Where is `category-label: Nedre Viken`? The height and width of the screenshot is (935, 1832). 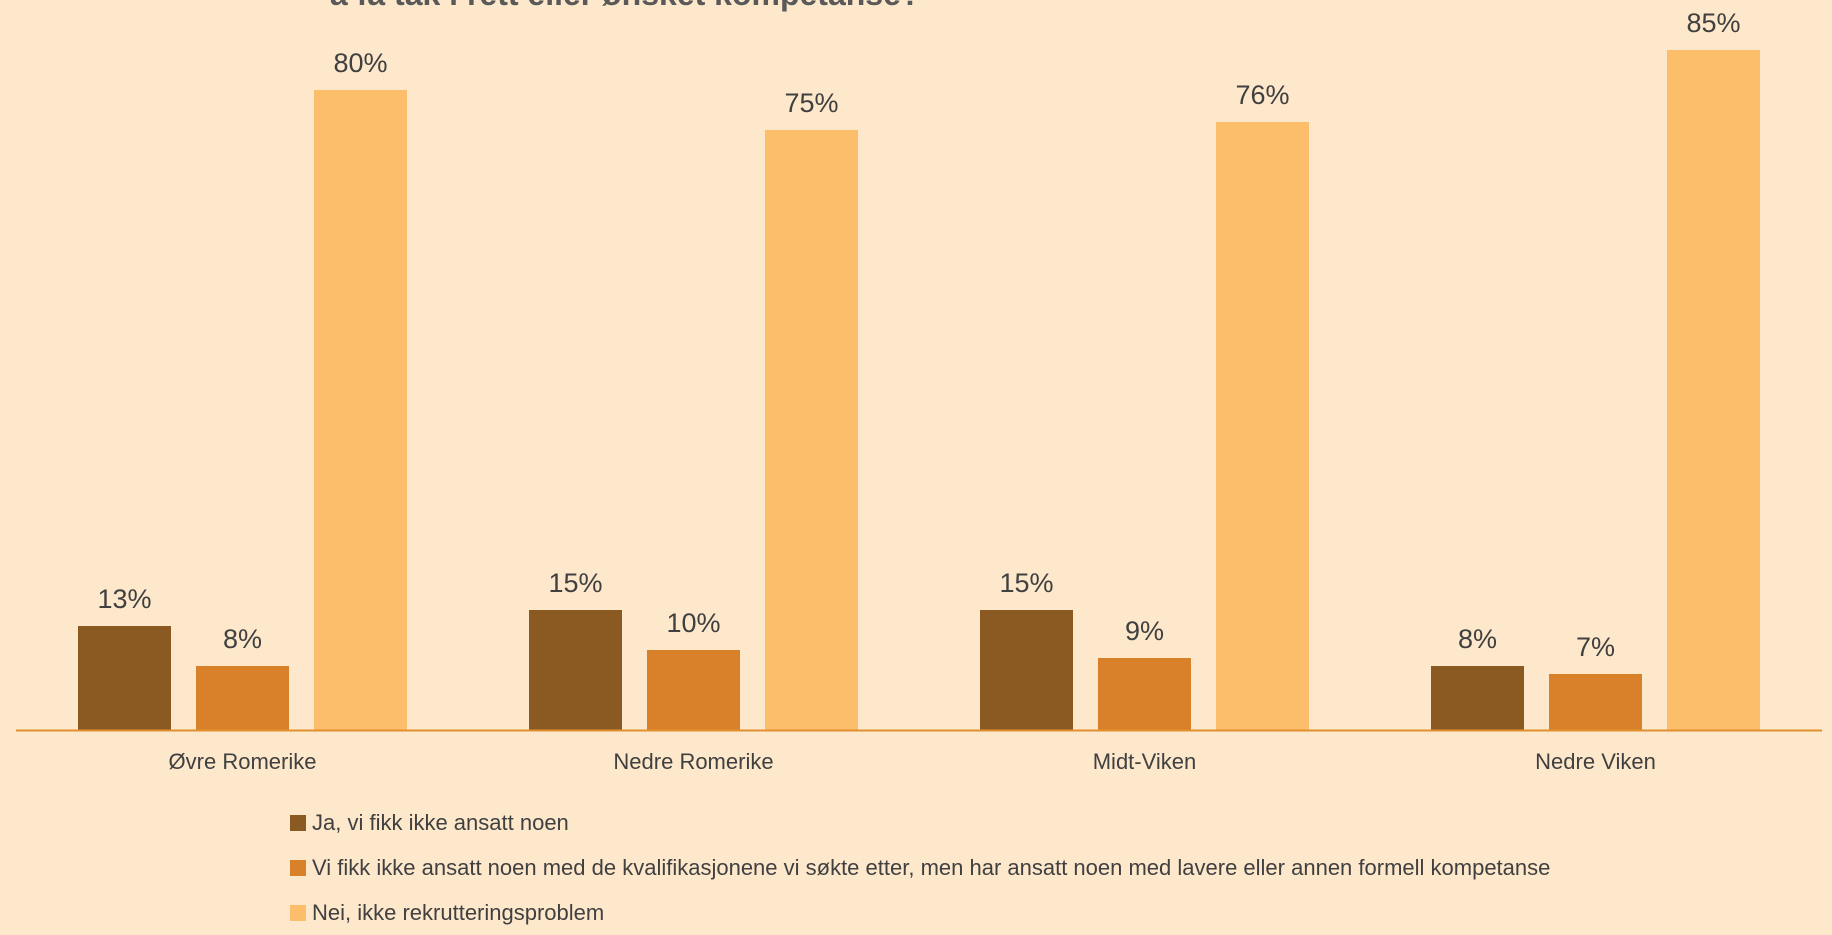 category-label: Nedre Viken is located at coordinates (1595, 761).